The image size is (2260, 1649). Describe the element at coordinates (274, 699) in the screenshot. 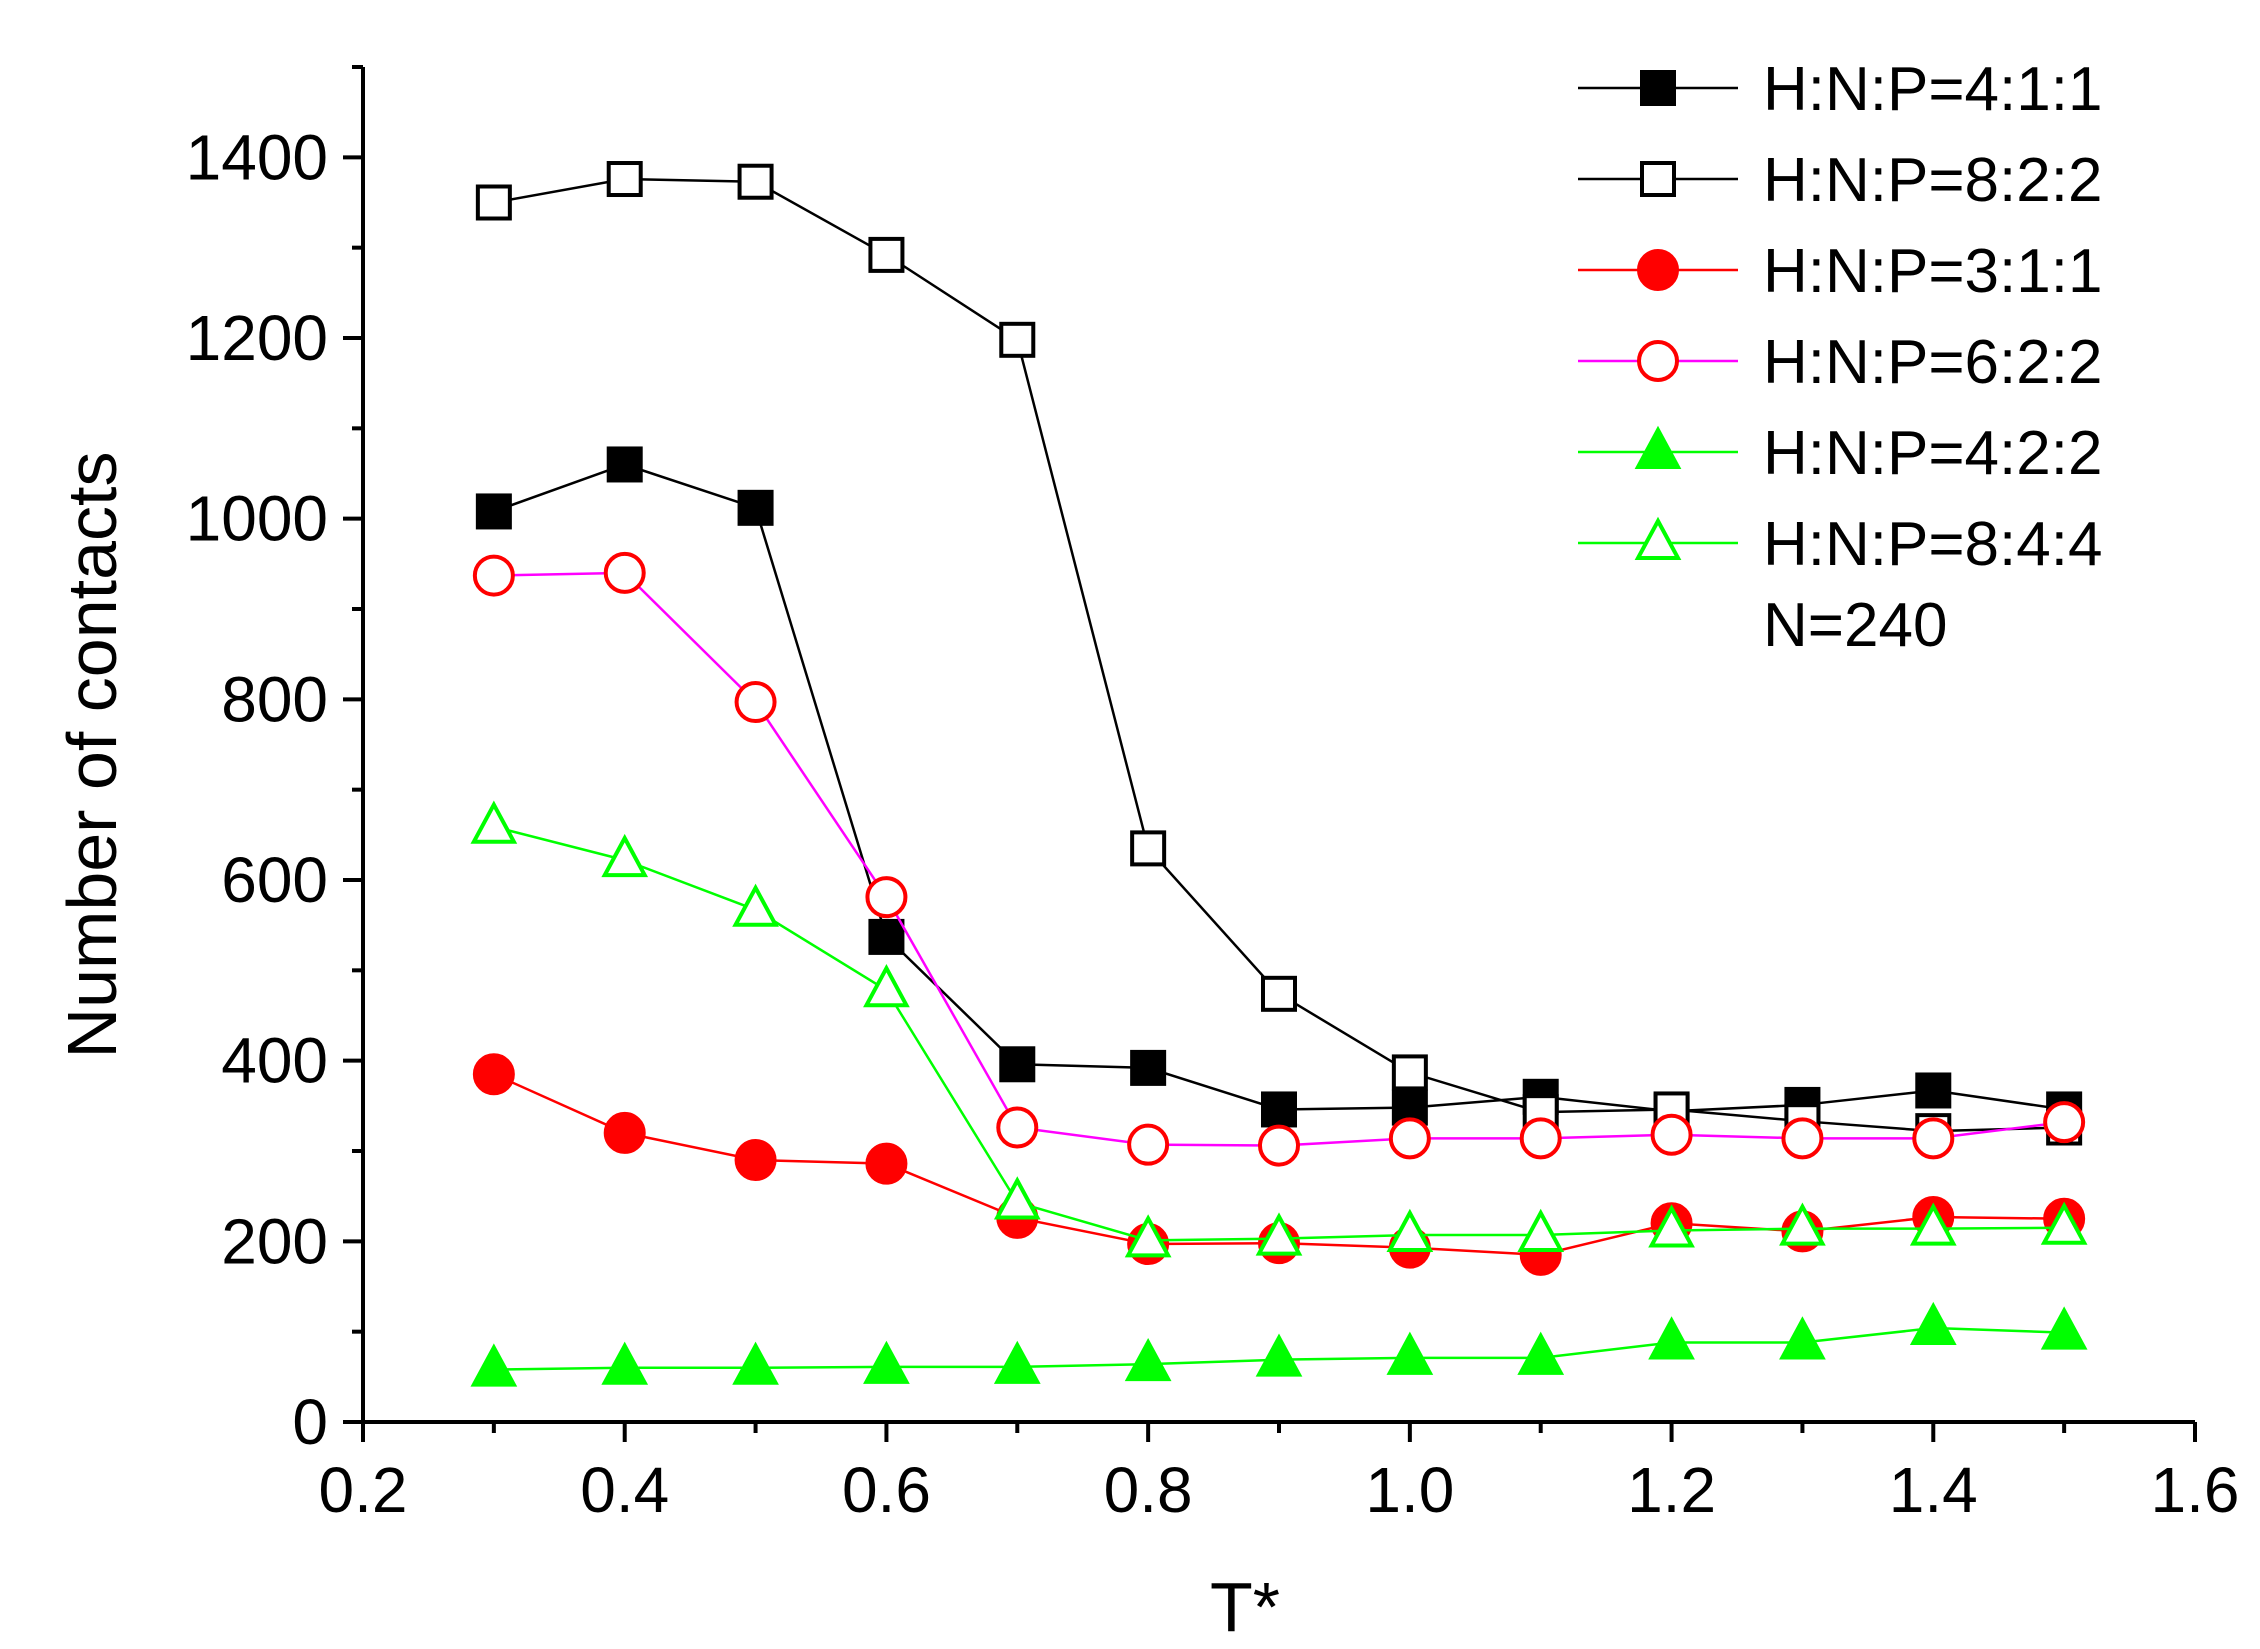

I see `y-tick-label: 800` at that location.